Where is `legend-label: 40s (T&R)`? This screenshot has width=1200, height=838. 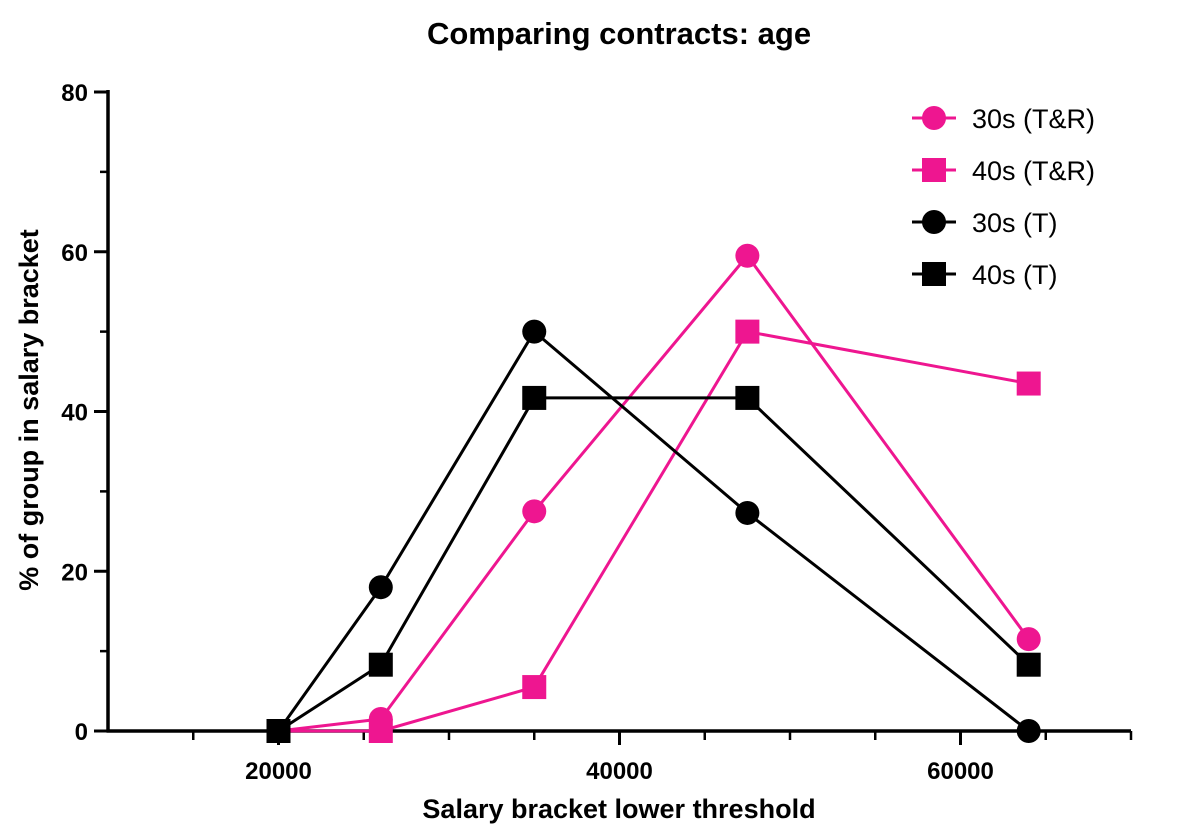 legend-label: 40s (T&R) is located at coordinates (1033, 171).